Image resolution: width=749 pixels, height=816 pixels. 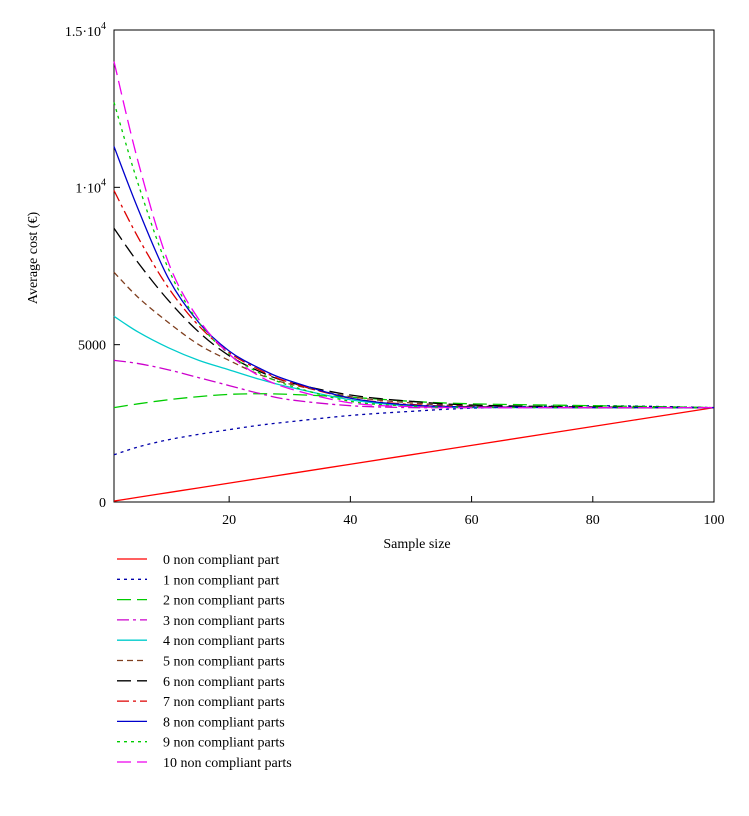 I want to click on y-tick-label: 1·10⁴, so click(x=90, y=186).